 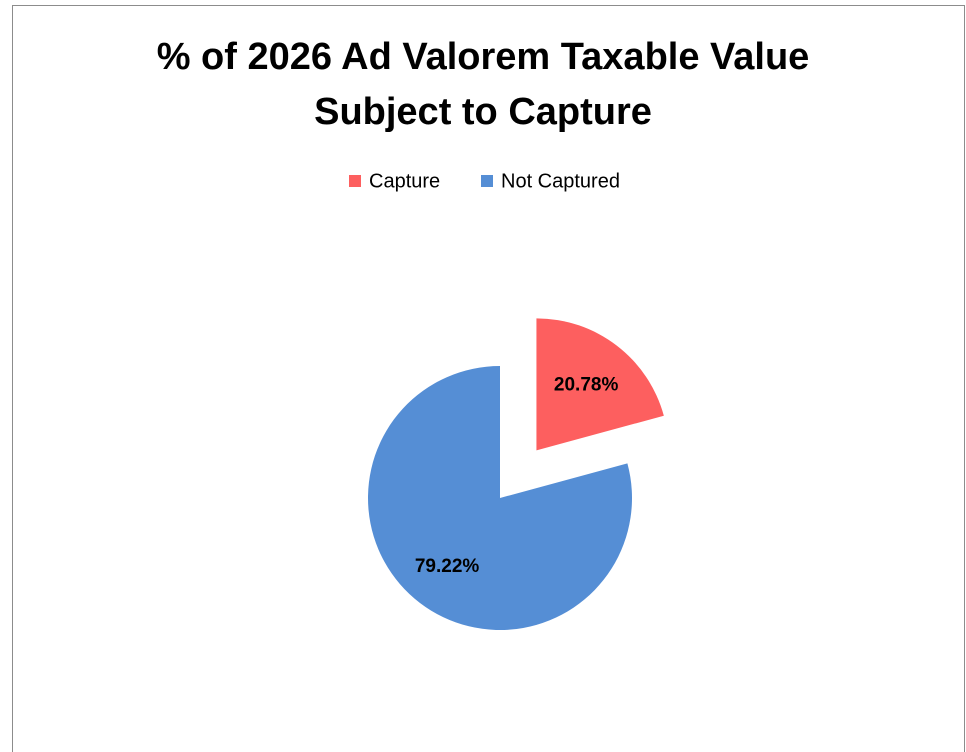 What do you see at coordinates (404, 181) in the screenshot?
I see `legend-label: Capture` at bounding box center [404, 181].